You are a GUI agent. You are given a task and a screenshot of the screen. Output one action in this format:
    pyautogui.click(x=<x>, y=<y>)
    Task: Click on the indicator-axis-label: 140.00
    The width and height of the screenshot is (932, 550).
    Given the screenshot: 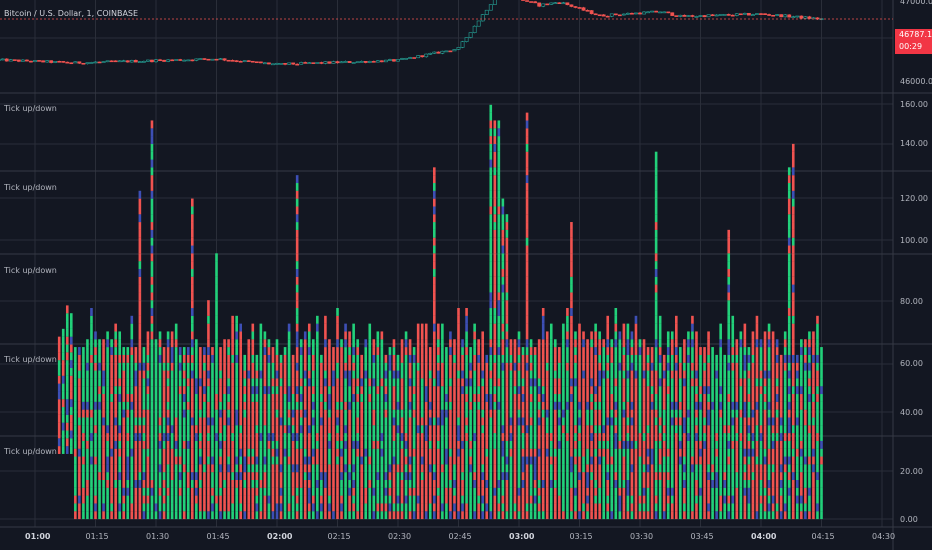 What is the action you would take?
    pyautogui.click(x=914, y=143)
    